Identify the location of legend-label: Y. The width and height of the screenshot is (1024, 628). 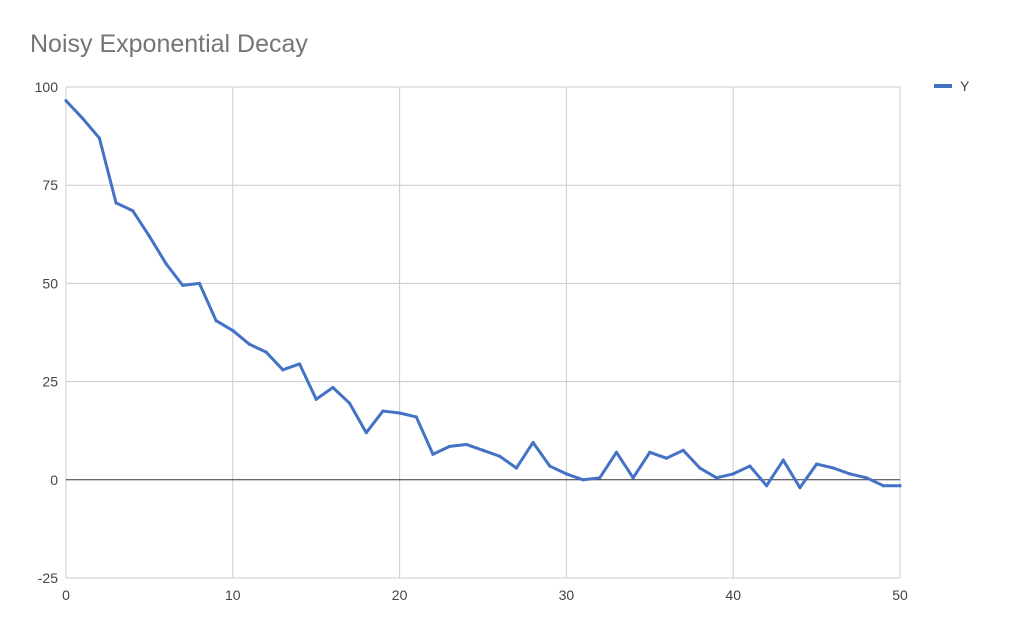
(965, 86).